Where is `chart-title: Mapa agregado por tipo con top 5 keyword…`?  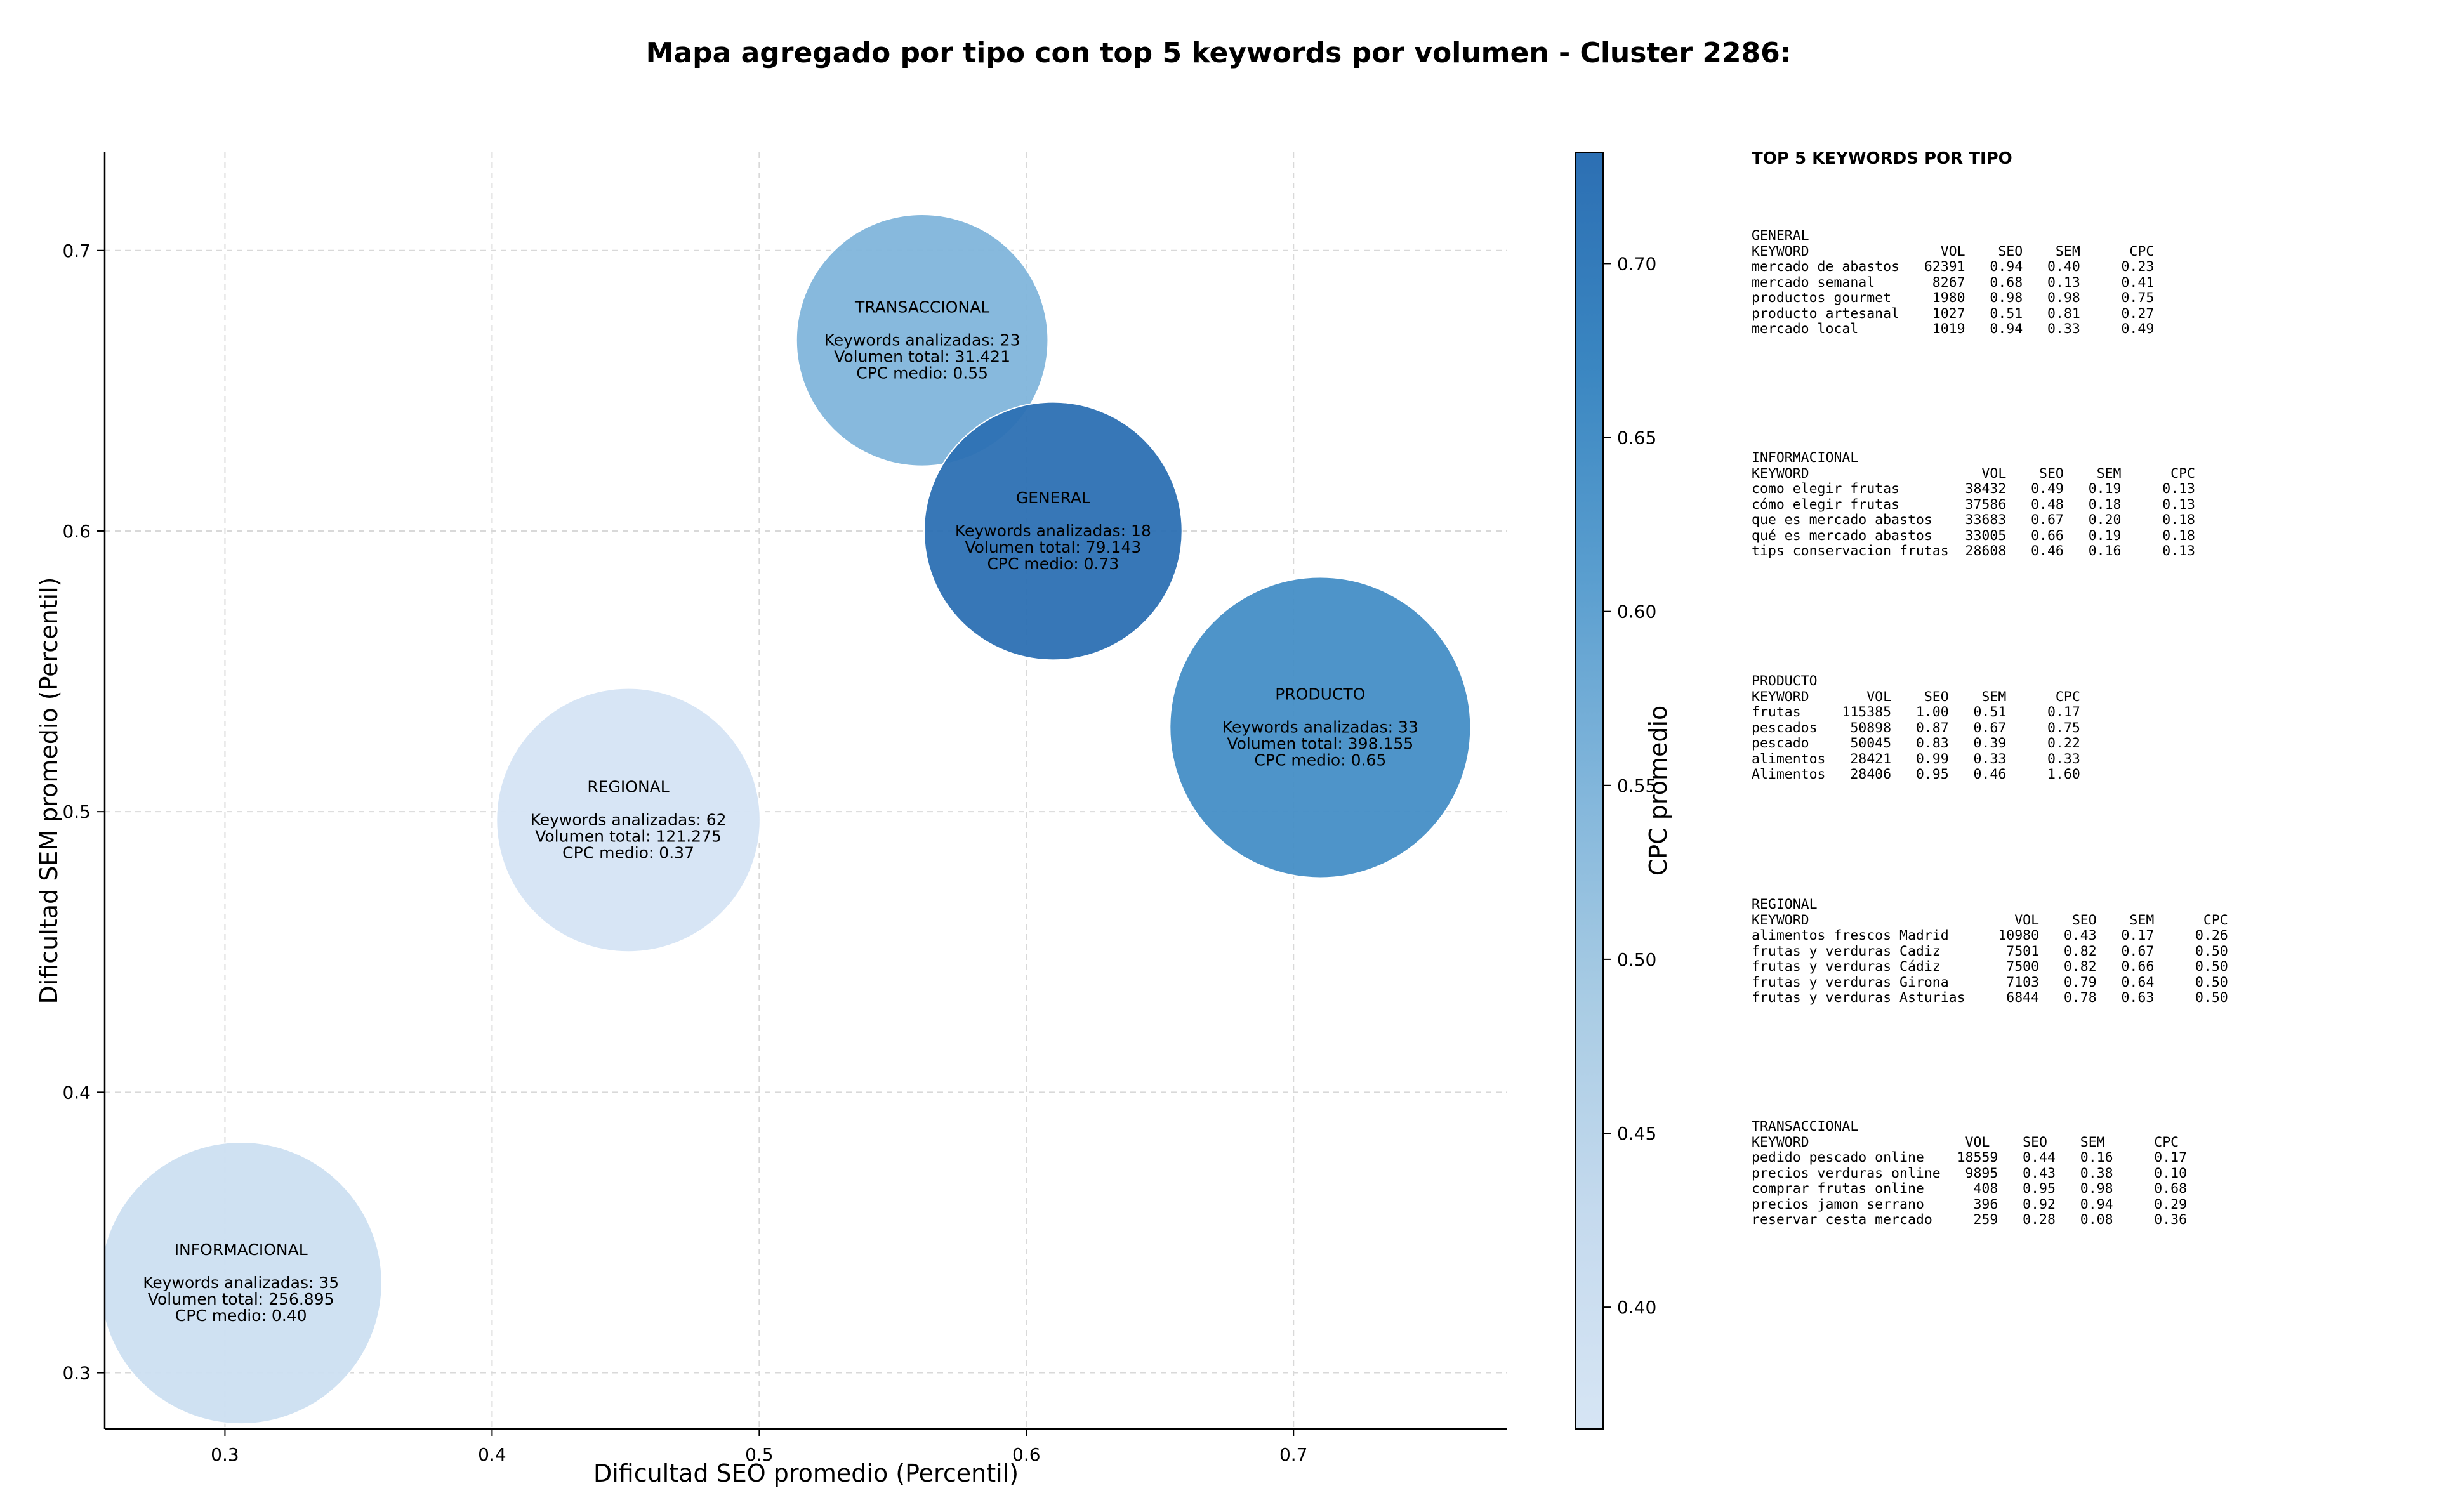
chart-title: Mapa agregado por tipo con top 5 keyword… is located at coordinates (1219, 53).